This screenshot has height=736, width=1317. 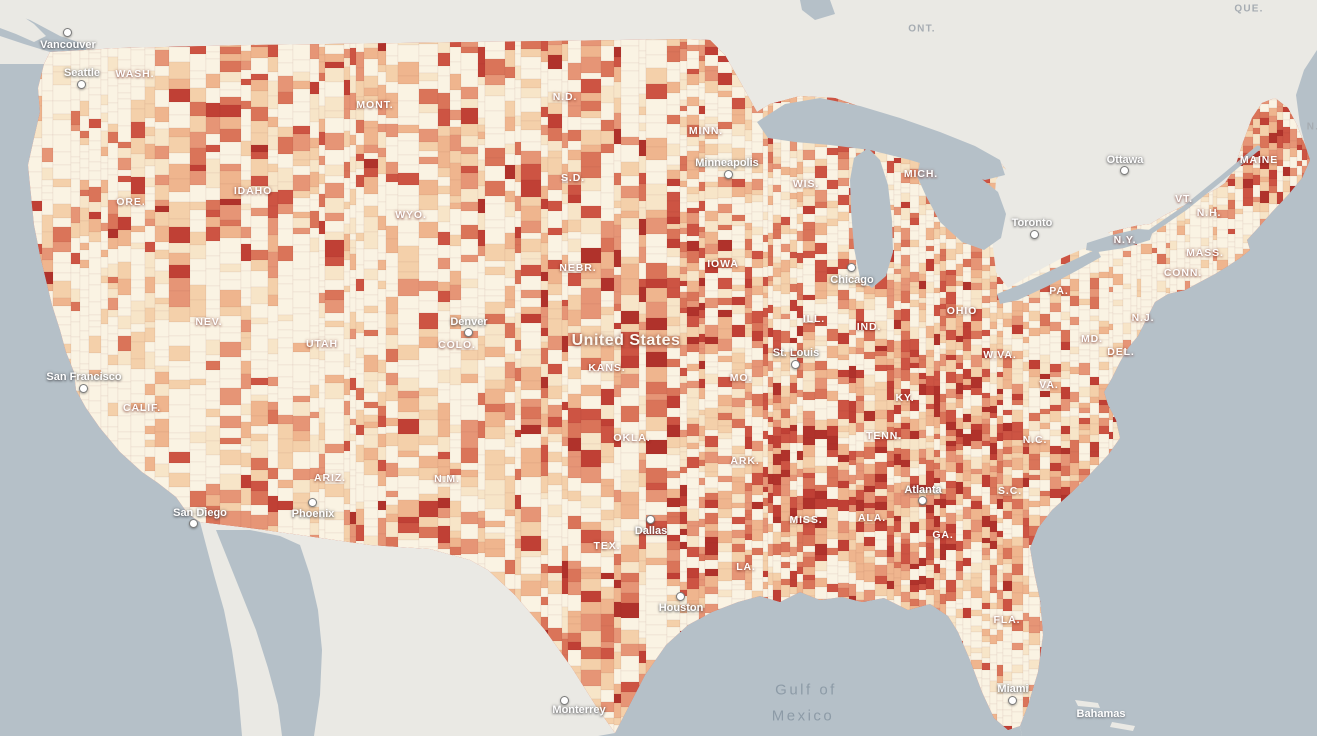 I want to click on gulf-of-california, so click(x=269, y=633).